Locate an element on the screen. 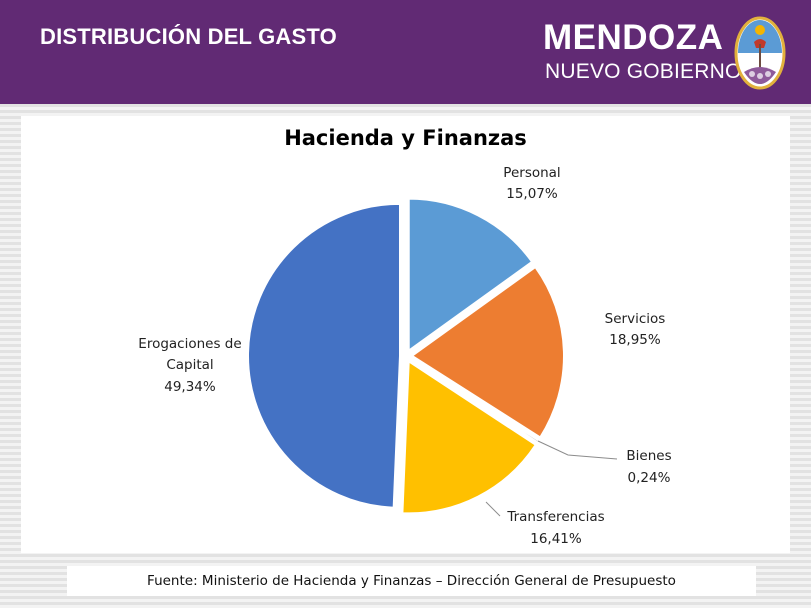 This screenshot has width=811, height=608. label-transferencias-name: Transferencias is located at coordinates (555, 517).